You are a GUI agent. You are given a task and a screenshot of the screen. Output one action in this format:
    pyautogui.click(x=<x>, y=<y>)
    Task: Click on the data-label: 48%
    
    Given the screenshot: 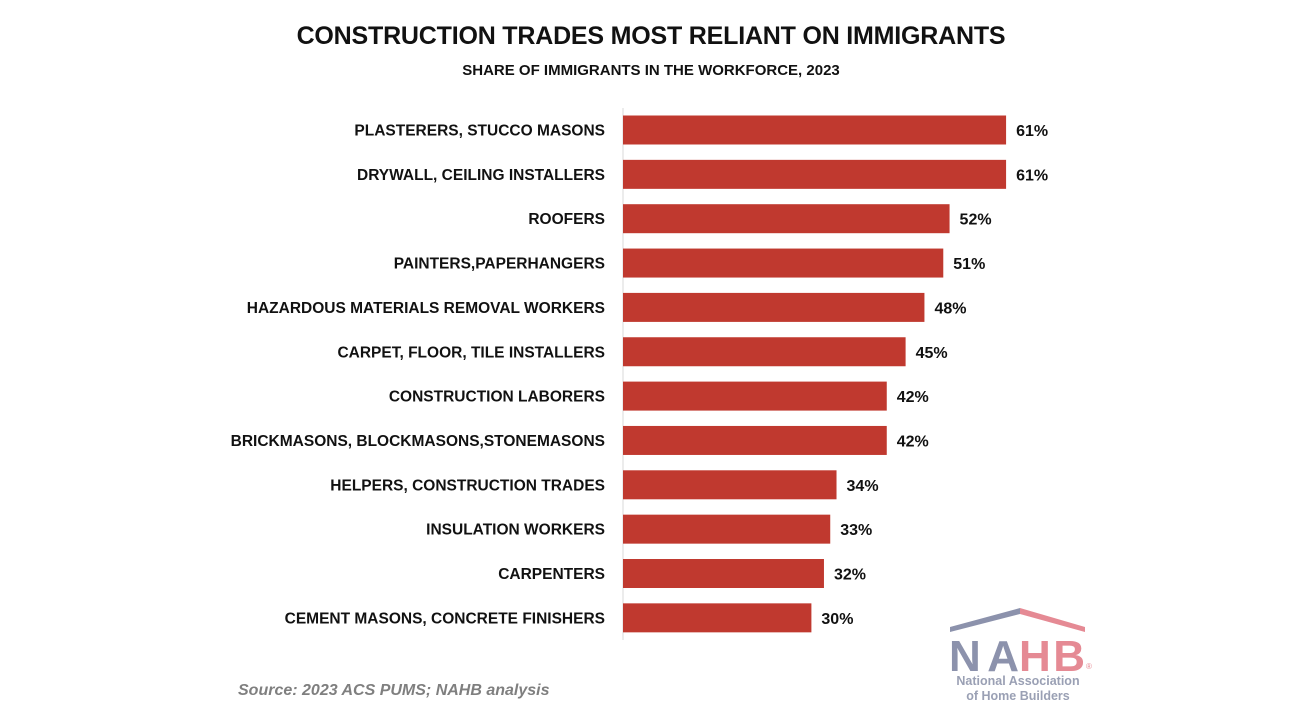 What is the action you would take?
    pyautogui.click(x=950, y=308)
    